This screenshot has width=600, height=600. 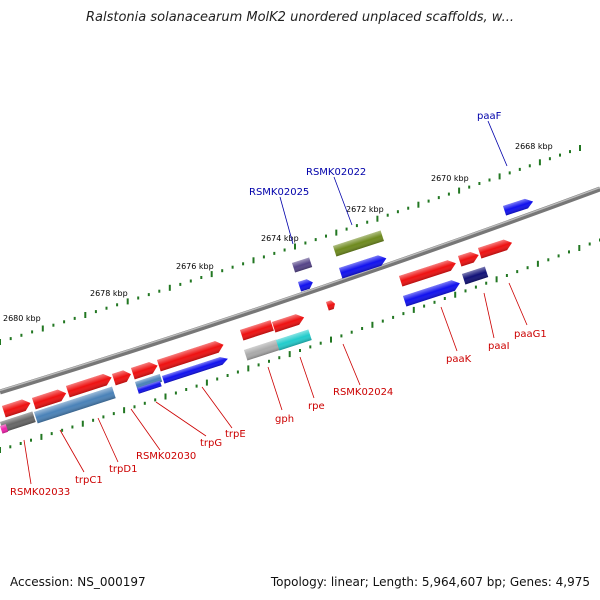 I want to click on gene-label: rpe, so click(x=316, y=406).